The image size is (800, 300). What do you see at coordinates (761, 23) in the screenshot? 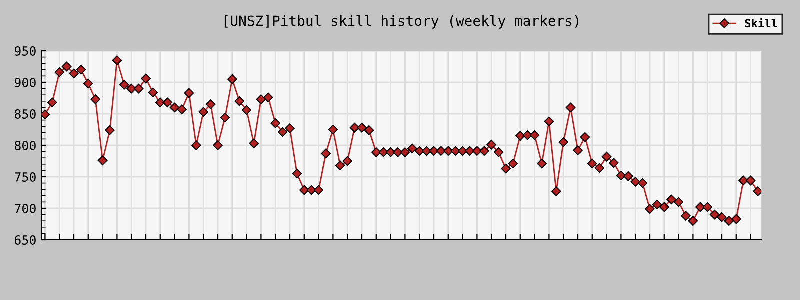
I see `legend-label: Skill` at bounding box center [761, 23].